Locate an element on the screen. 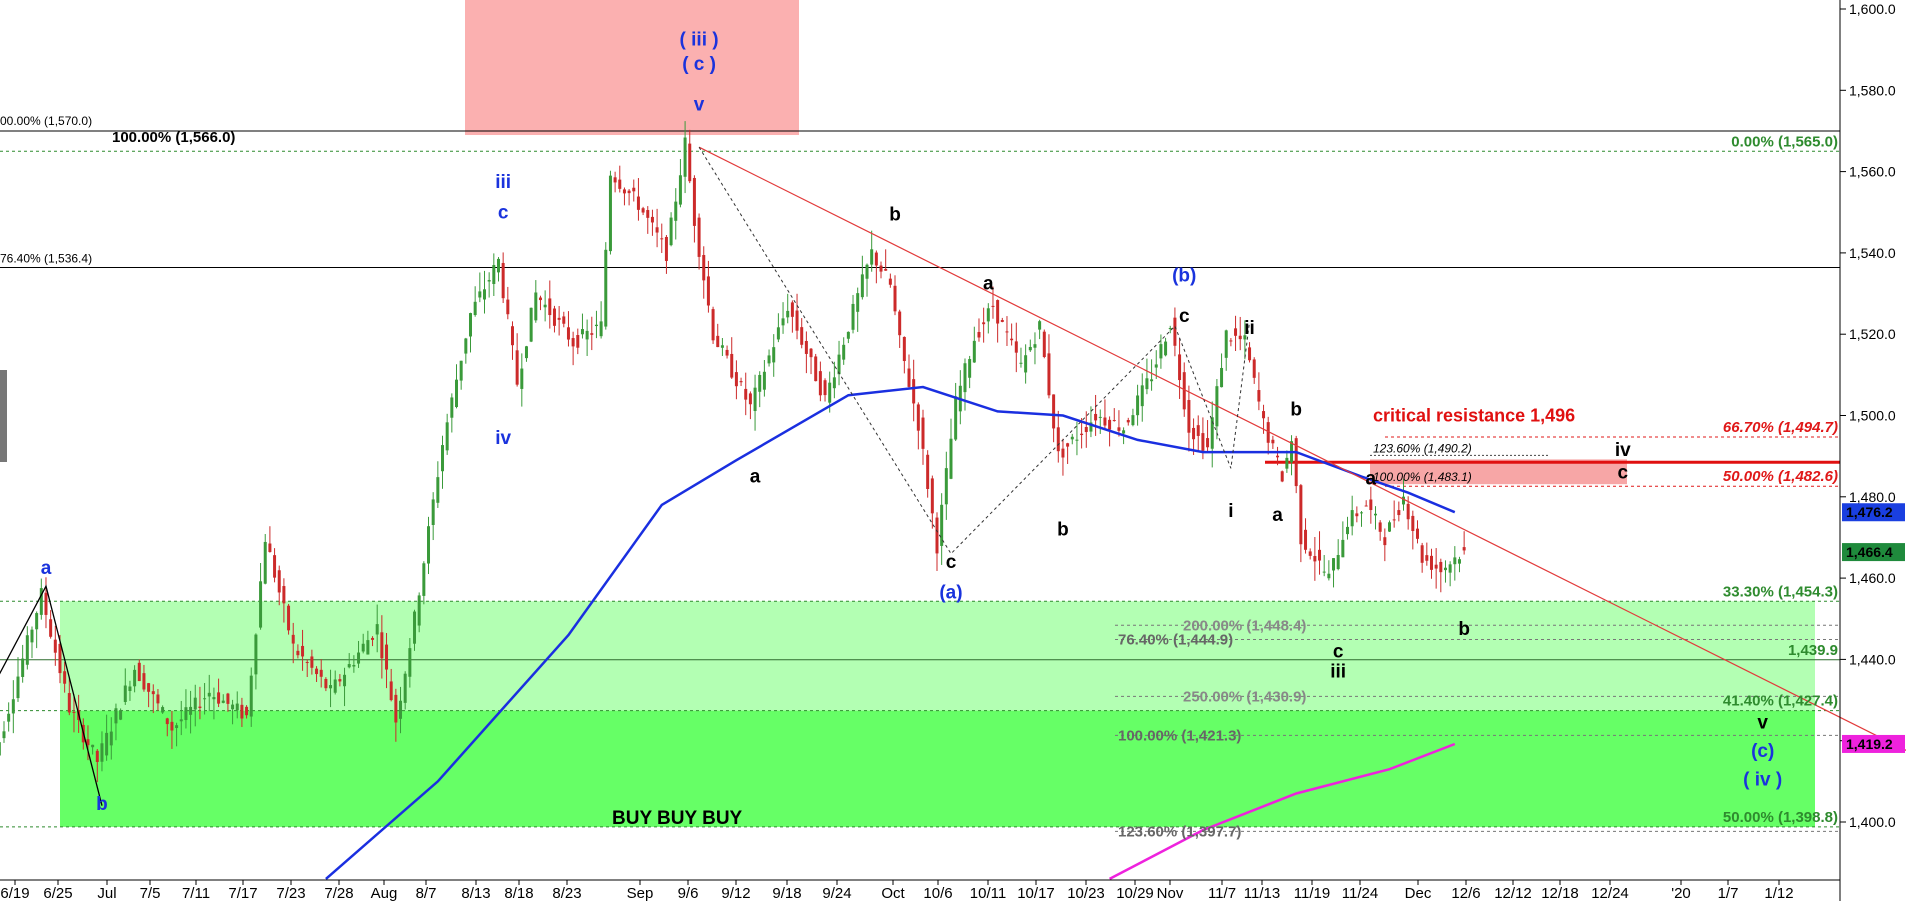 The height and width of the screenshot is (901, 1906). x-tick-label: Sep is located at coordinates (640, 893).